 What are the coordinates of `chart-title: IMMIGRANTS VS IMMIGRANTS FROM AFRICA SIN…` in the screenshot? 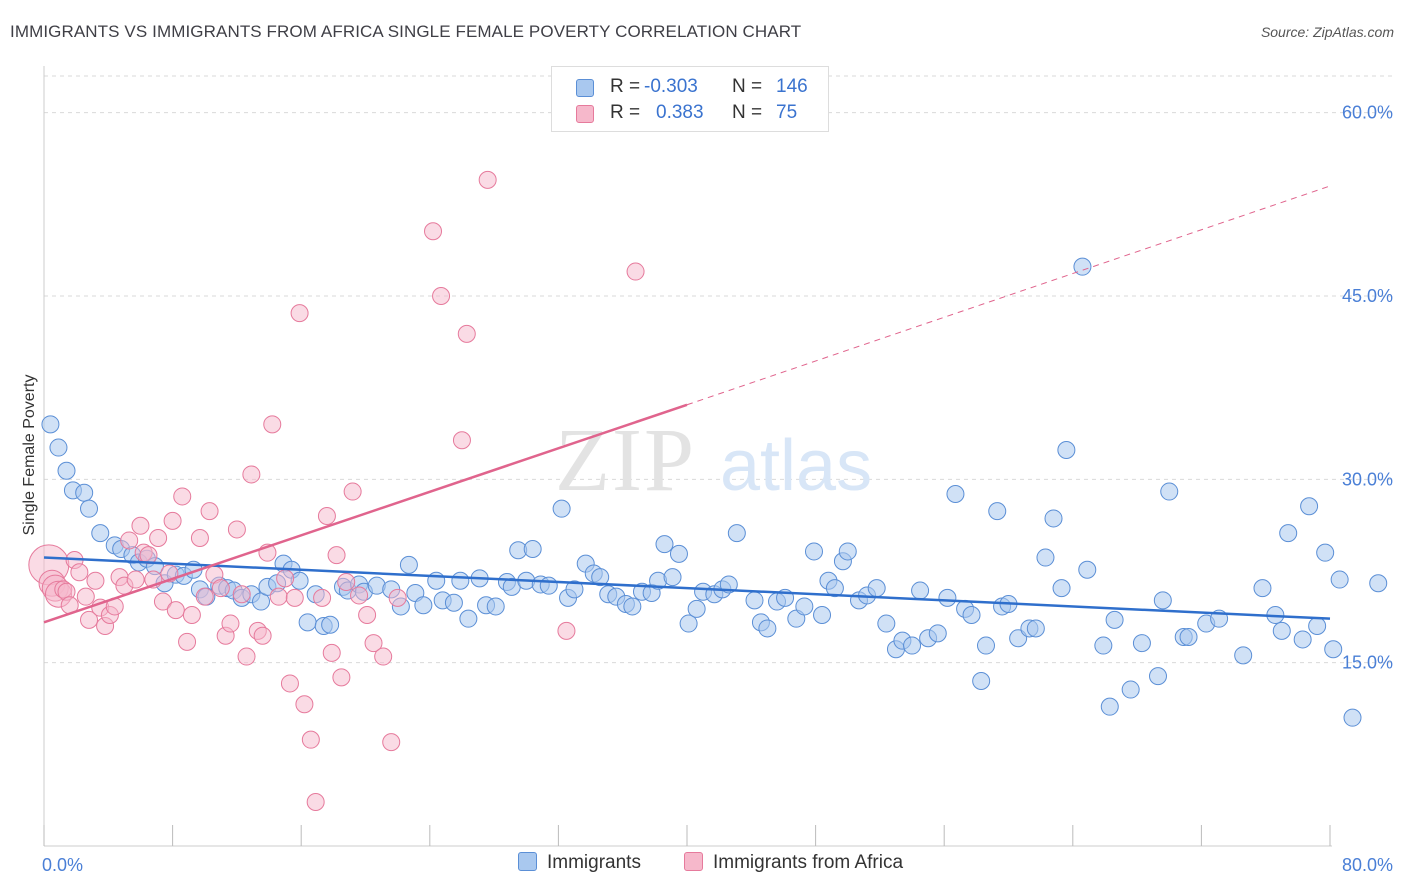 It's located at (406, 31).